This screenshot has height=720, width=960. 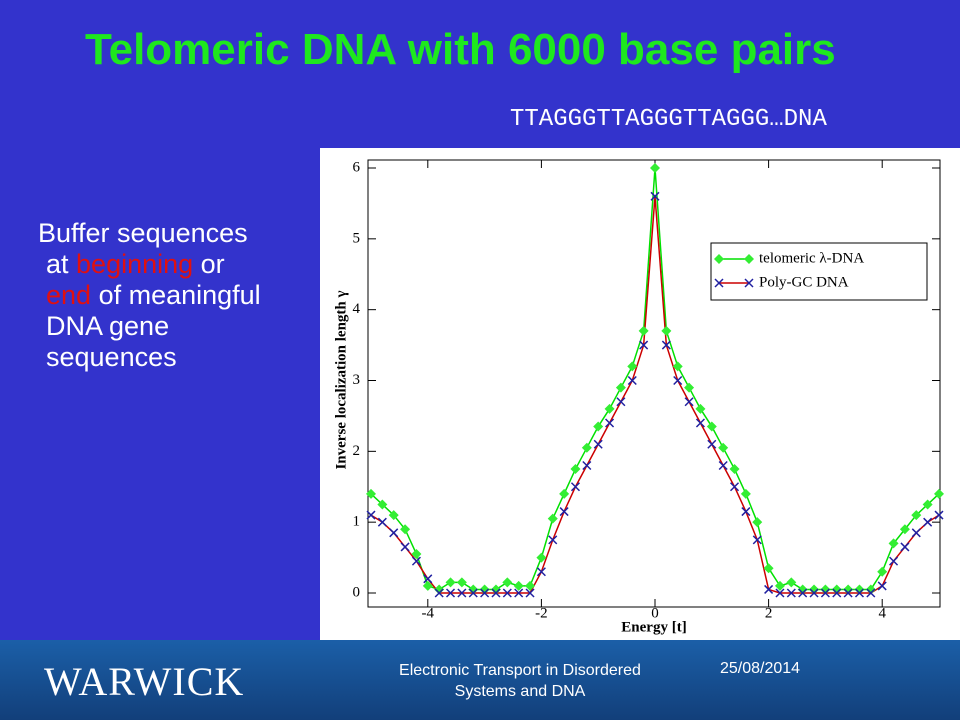 What do you see at coordinates (882, 613) in the screenshot?
I see `x-tick-label: 4` at bounding box center [882, 613].